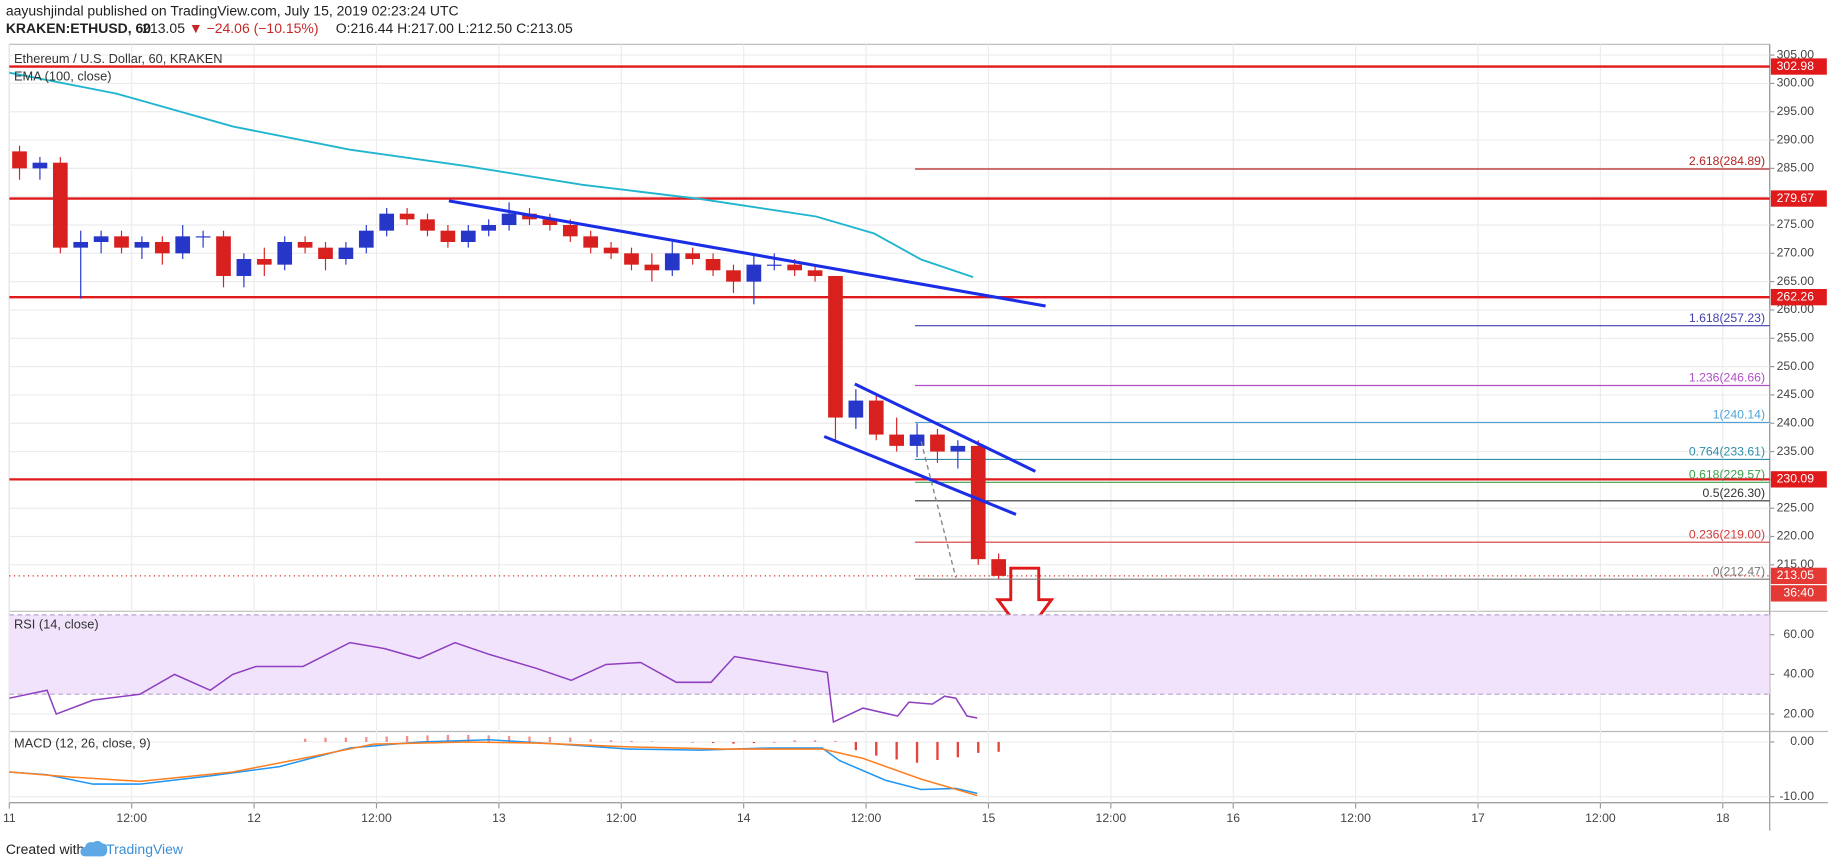 This screenshot has height=868, width=1828. What do you see at coordinates (118, 58) in the screenshot?
I see `pane-title: Ethereum / U.S. Dollar, 60, KRAKEN` at bounding box center [118, 58].